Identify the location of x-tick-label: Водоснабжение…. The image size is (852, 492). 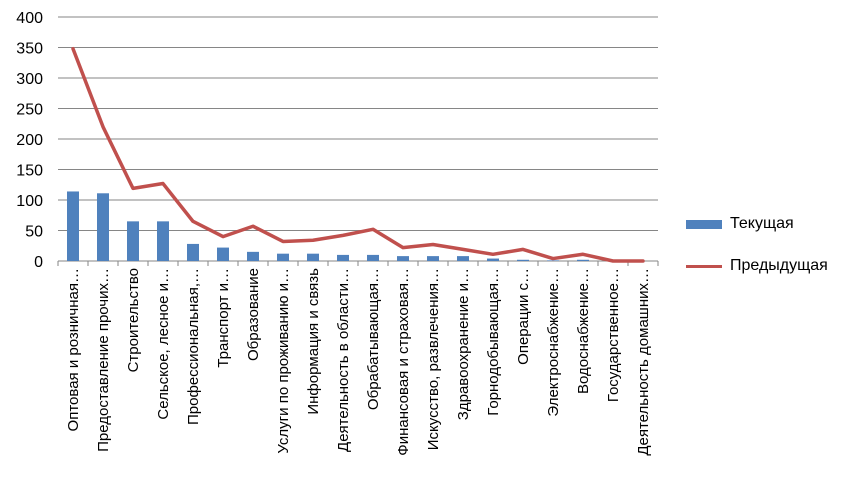
(583, 331).